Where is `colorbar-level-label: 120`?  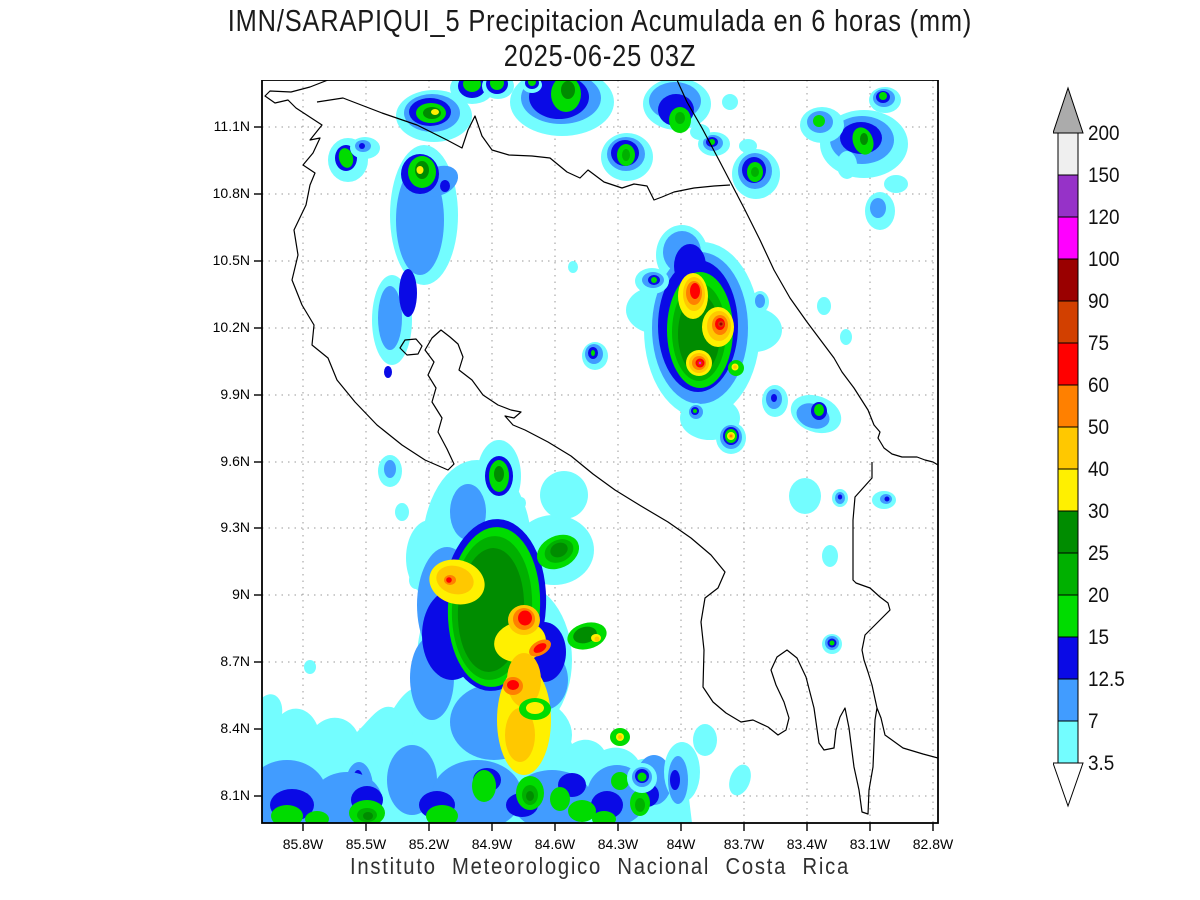 colorbar-level-label: 120 is located at coordinates (1104, 217).